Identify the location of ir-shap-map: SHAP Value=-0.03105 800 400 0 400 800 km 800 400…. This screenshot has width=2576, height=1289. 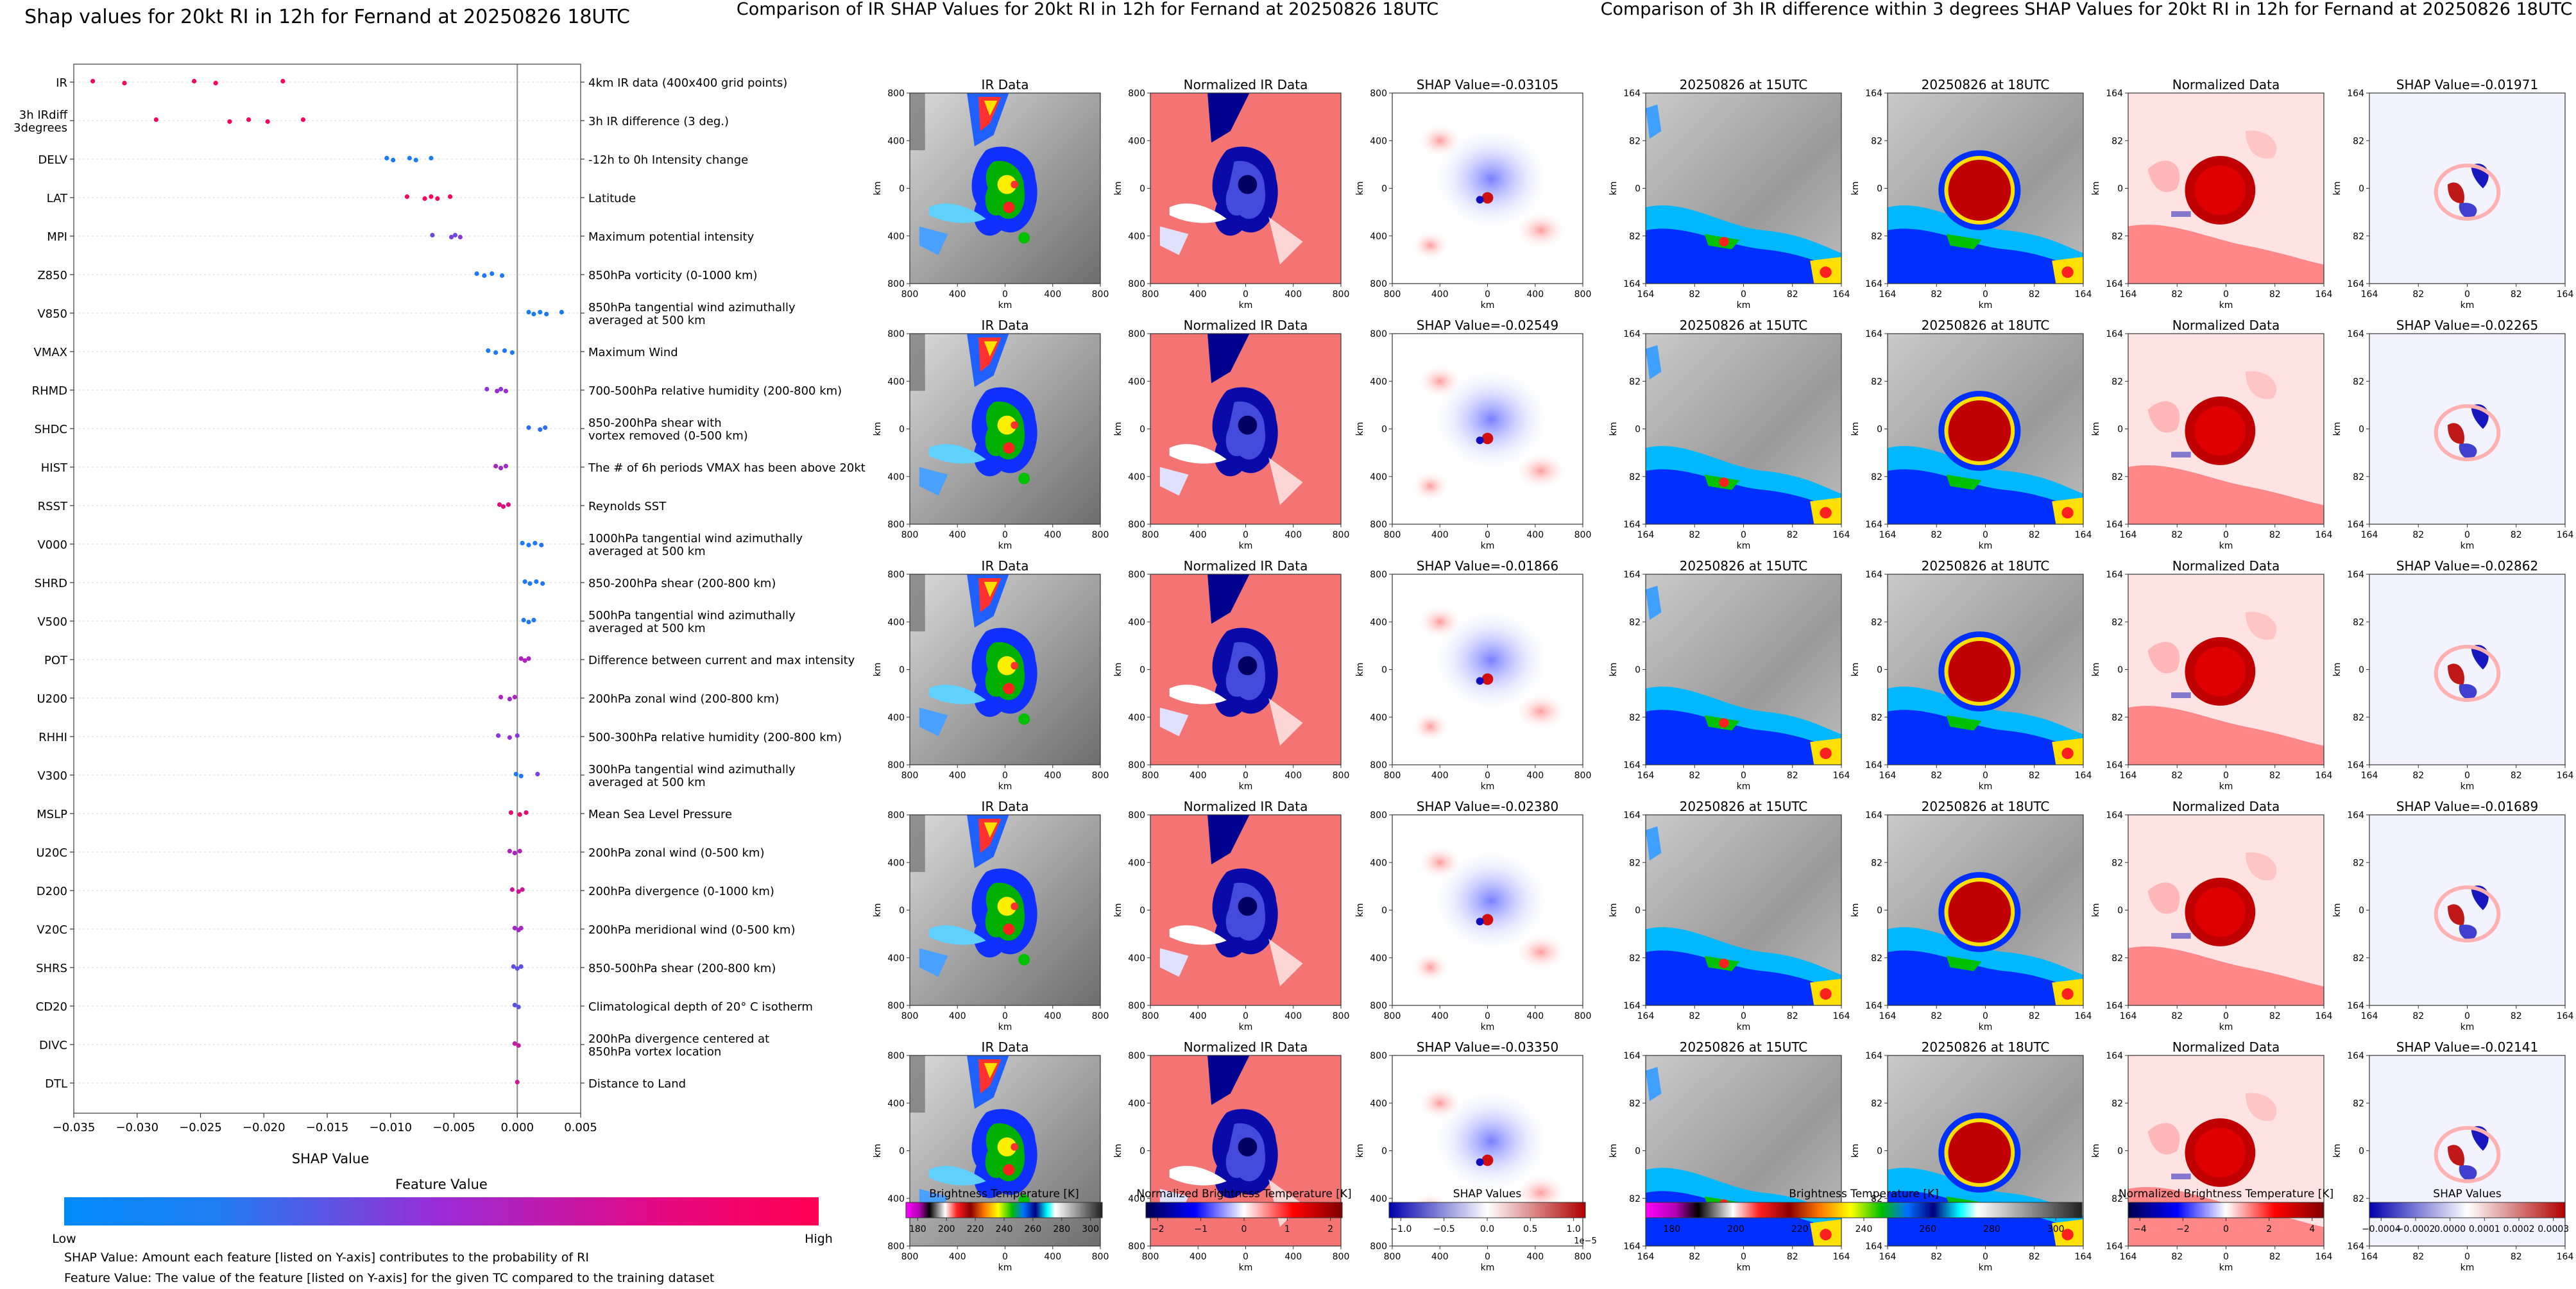
(1473, 194).